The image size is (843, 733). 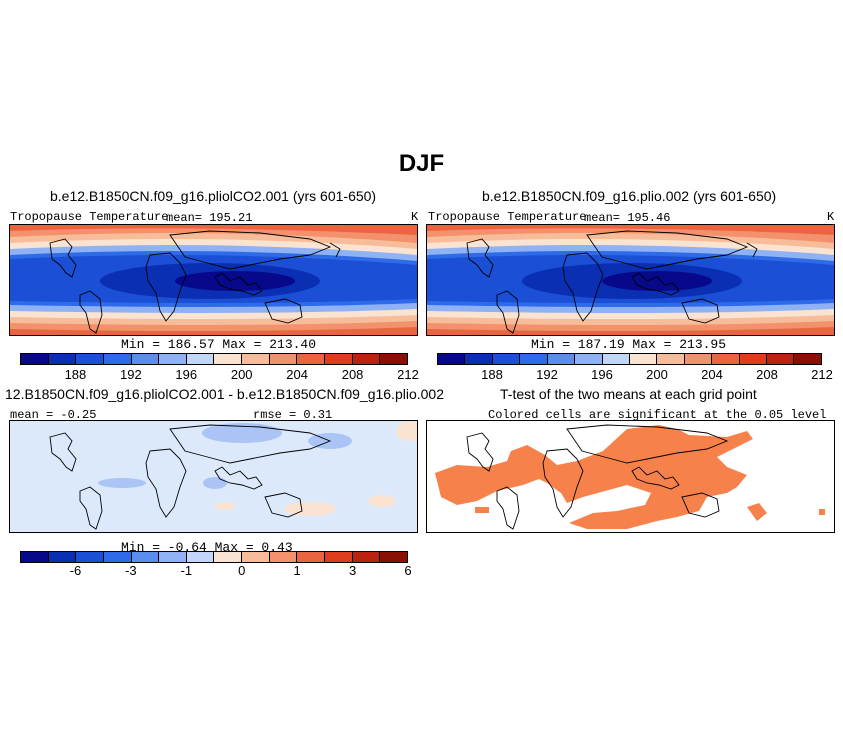 What do you see at coordinates (627, 218) in the screenshot?
I see `panel-2-mean: mean= 195.46` at bounding box center [627, 218].